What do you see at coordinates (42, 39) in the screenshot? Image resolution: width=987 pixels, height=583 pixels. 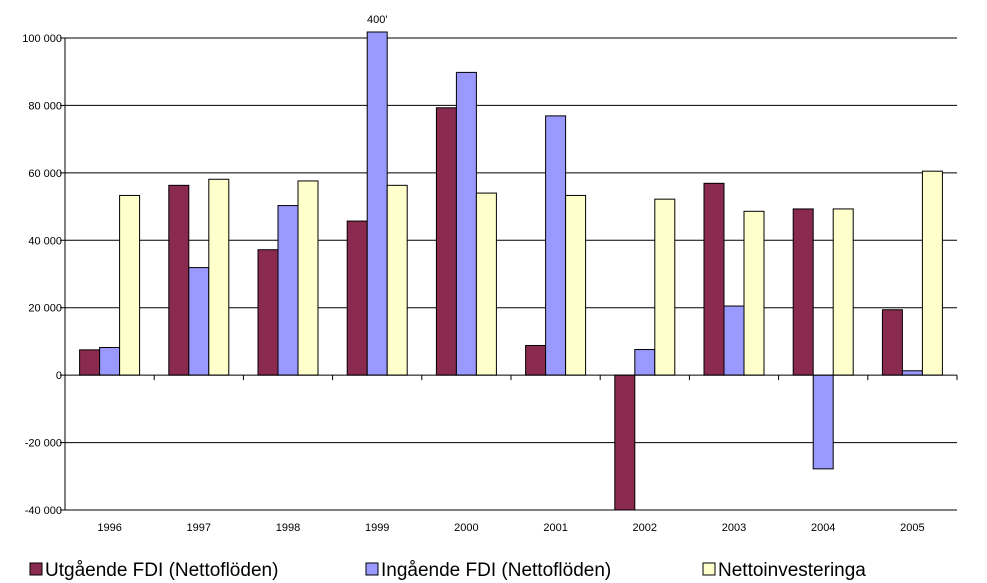 I see `y-tick-label: 100 000` at bounding box center [42, 39].